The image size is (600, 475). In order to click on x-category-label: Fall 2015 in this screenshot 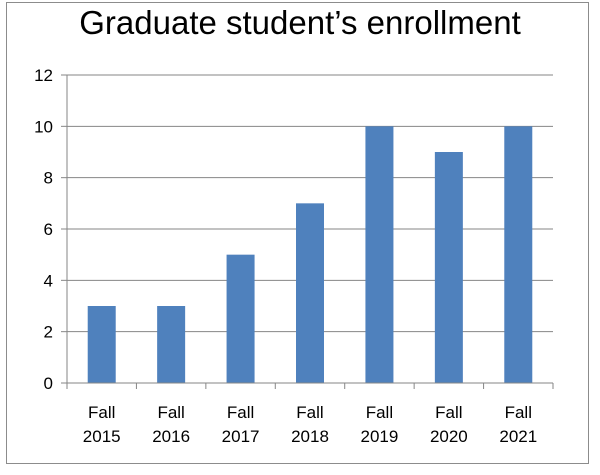, I will do `click(102, 424)`.